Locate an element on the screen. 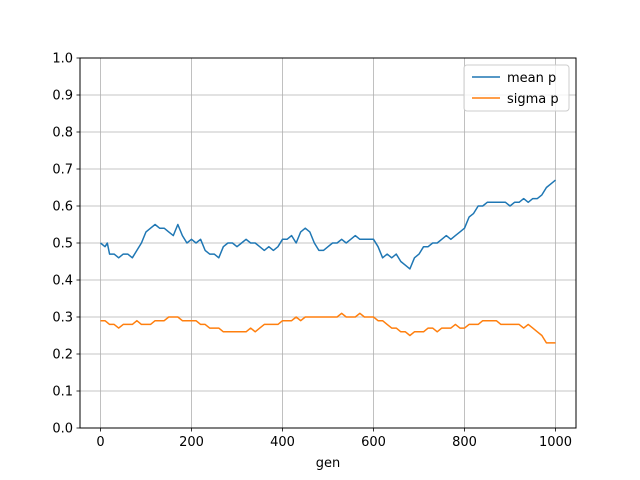 Image resolution: width=640 pixels, height=480 pixels. y-tick-label: 1.0 is located at coordinates (62, 59).